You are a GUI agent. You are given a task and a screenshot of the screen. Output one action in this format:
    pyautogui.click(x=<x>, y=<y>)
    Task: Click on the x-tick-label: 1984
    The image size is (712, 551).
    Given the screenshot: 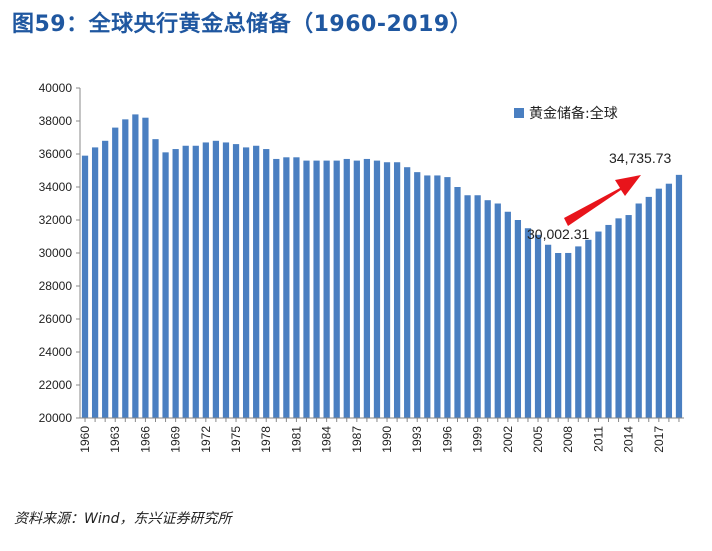 What is the action you would take?
    pyautogui.click(x=327, y=439)
    